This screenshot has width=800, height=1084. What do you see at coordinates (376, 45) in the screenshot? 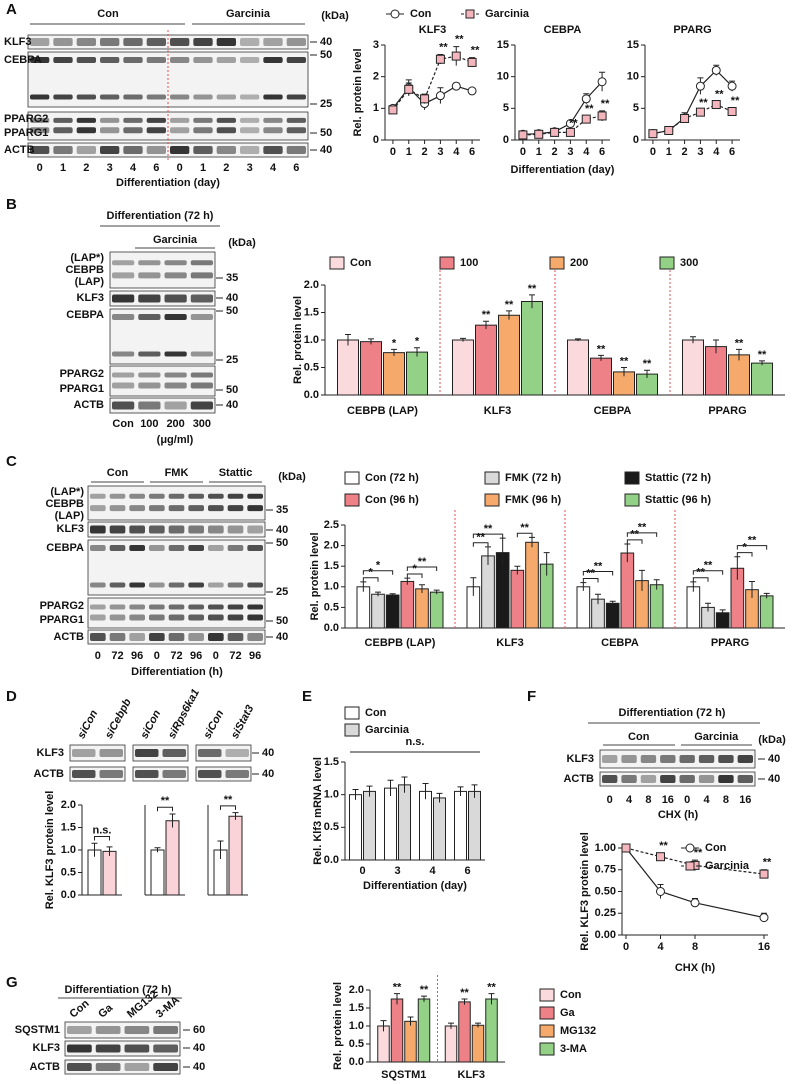
I see `y-tick-label: 3` at bounding box center [376, 45].